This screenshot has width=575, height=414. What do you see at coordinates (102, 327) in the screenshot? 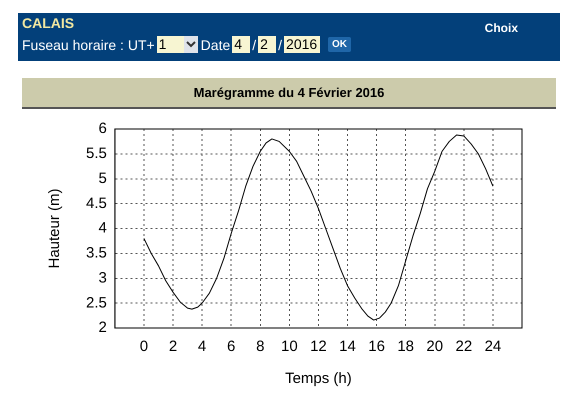
I see `y-tick-label: 2` at bounding box center [102, 327].